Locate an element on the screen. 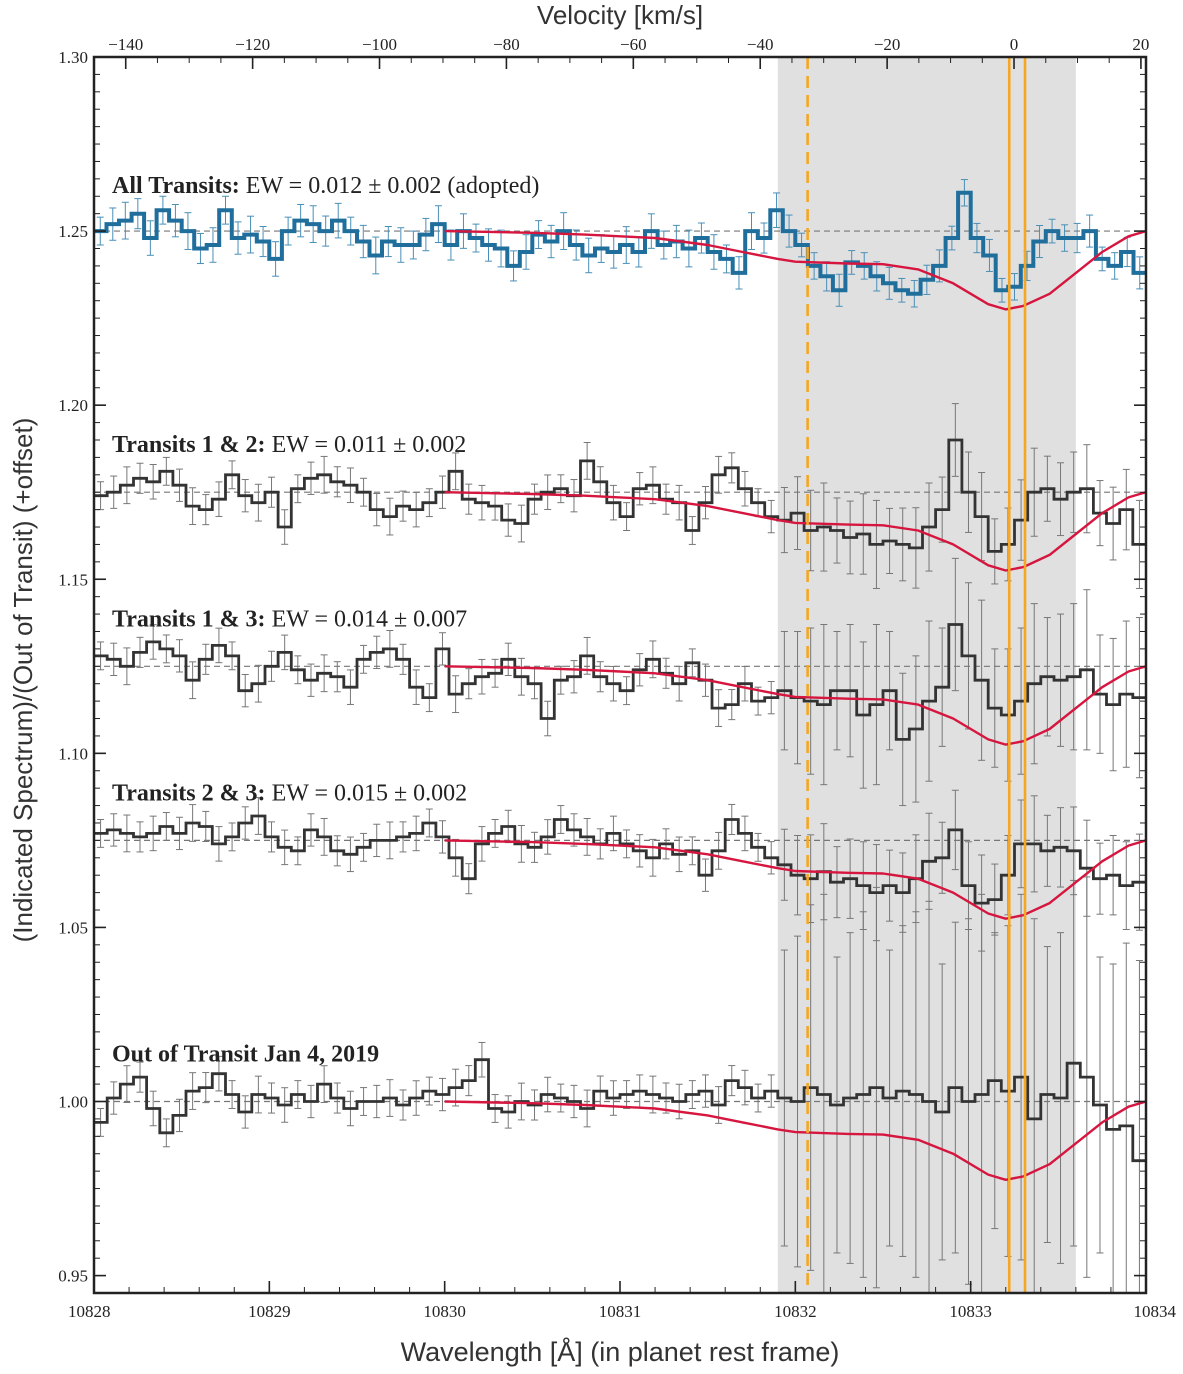  series-label-4: Out of Transit Jan 4, 2019 is located at coordinates (245, 1055).